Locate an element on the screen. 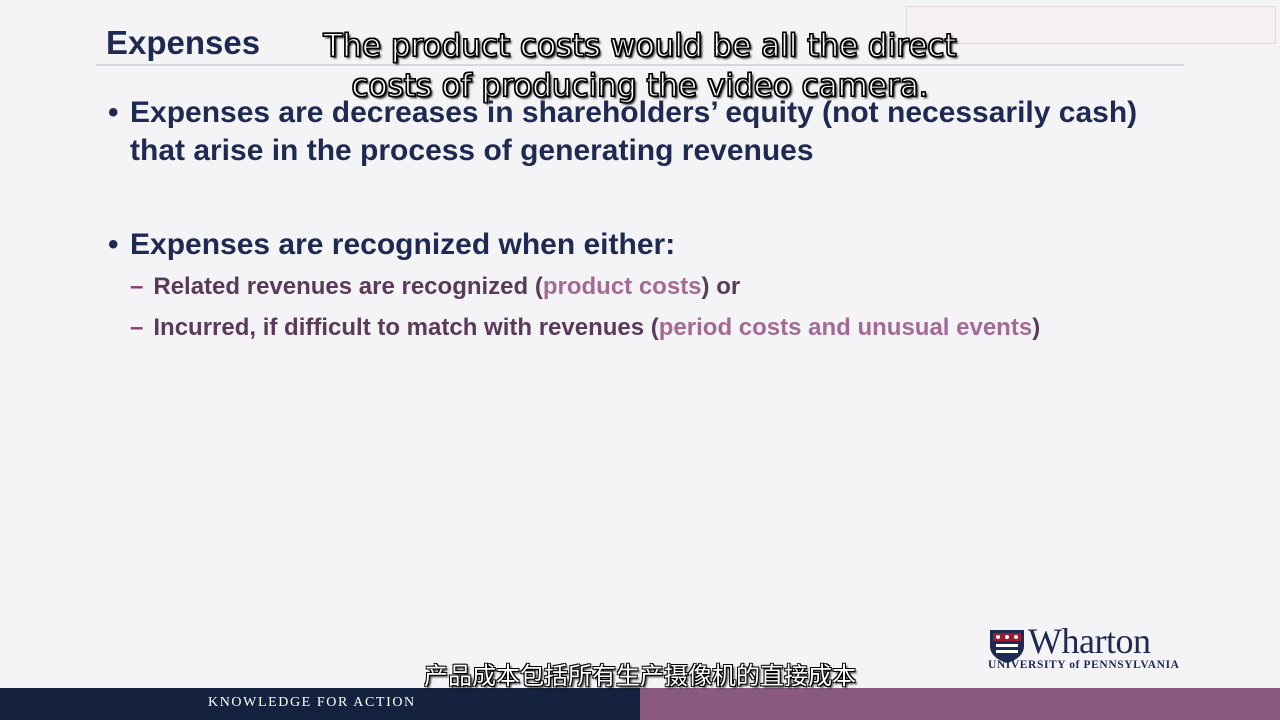 This screenshot has height=720, width=1280. penn-shield-icon is located at coordinates (1007, 646).